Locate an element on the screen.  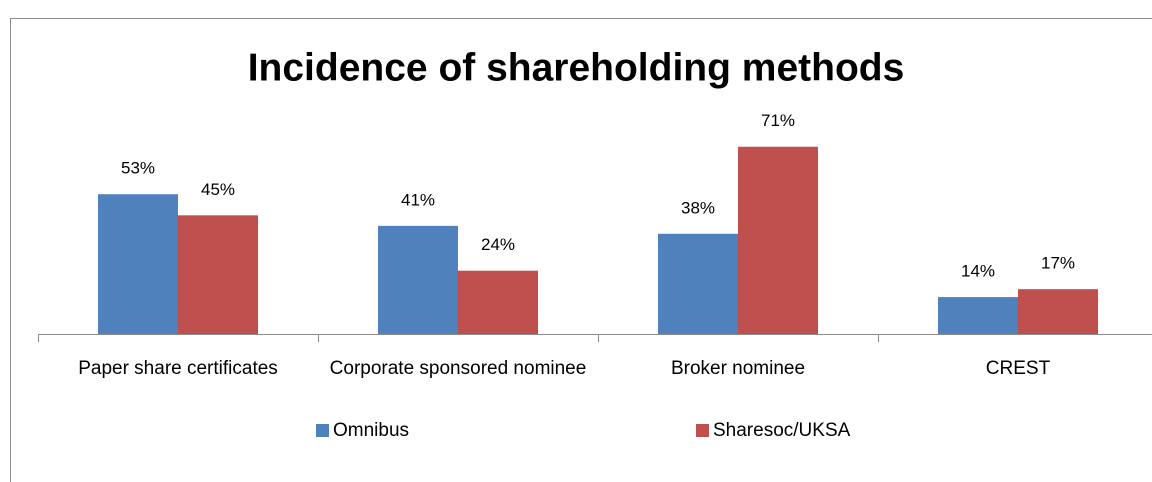
legend-label: Omnibus is located at coordinates (371, 430).